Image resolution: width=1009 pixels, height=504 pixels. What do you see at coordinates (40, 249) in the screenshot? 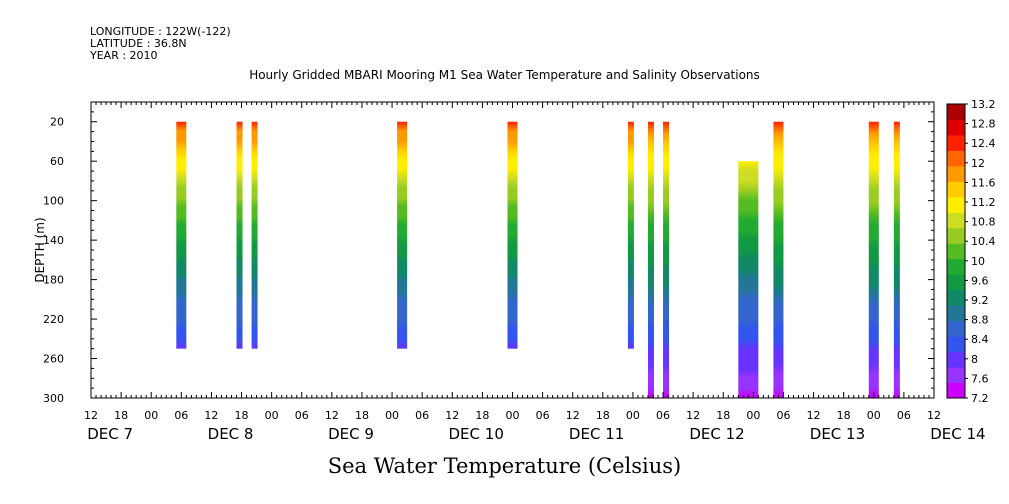
I see `y-axis-title: DEPTH (m)` at bounding box center [40, 249].